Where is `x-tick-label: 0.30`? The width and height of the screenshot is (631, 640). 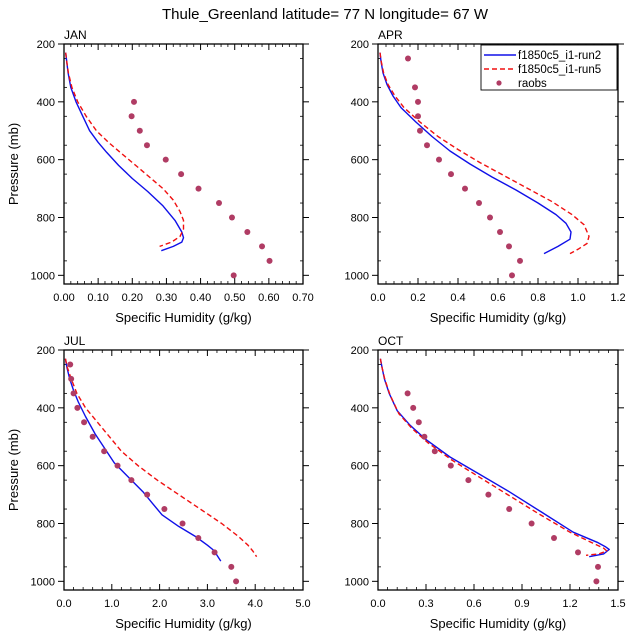 x-tick-label: 0.30 is located at coordinates (166, 298).